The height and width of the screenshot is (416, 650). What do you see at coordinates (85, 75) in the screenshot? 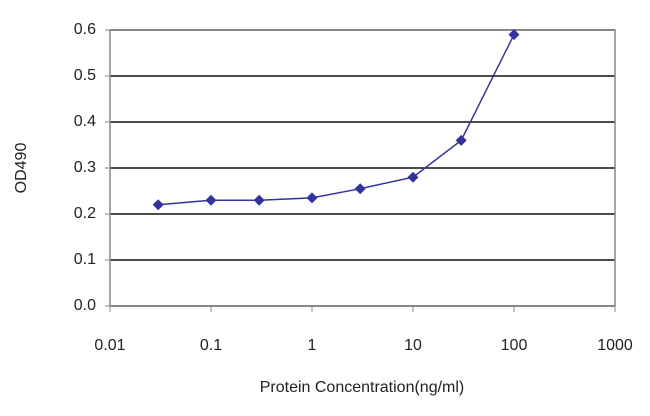
I see `y-tick-label: 0.5` at bounding box center [85, 75].